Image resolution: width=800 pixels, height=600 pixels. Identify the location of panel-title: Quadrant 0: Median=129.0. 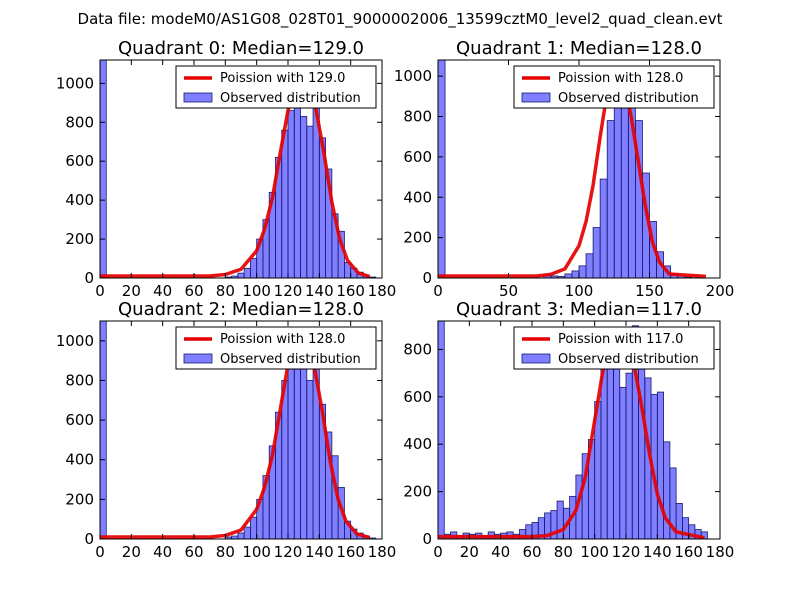
(241, 48).